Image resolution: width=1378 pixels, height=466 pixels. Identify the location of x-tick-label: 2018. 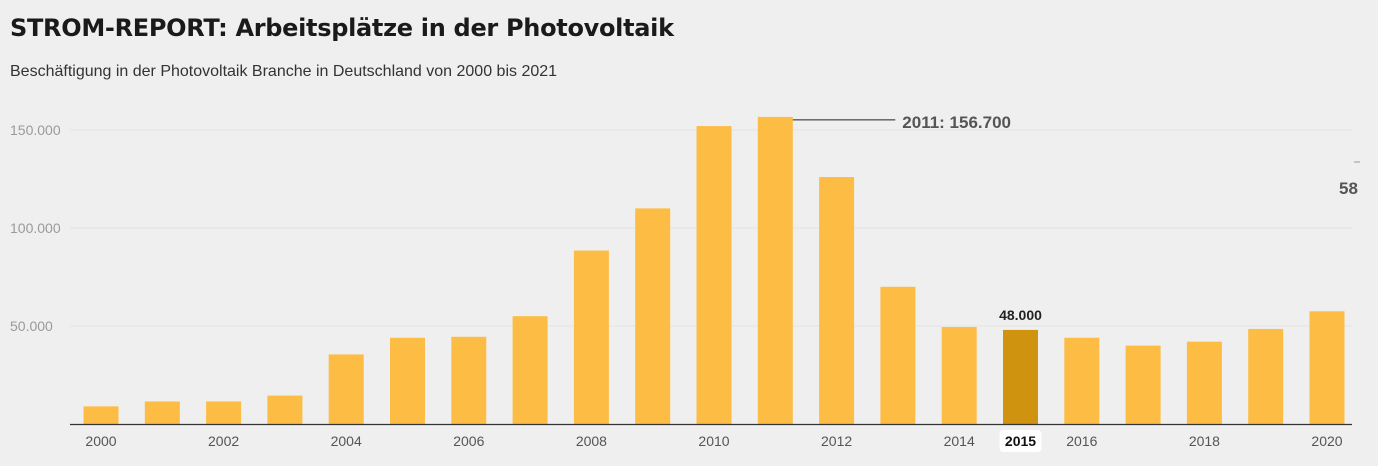
(1204, 441).